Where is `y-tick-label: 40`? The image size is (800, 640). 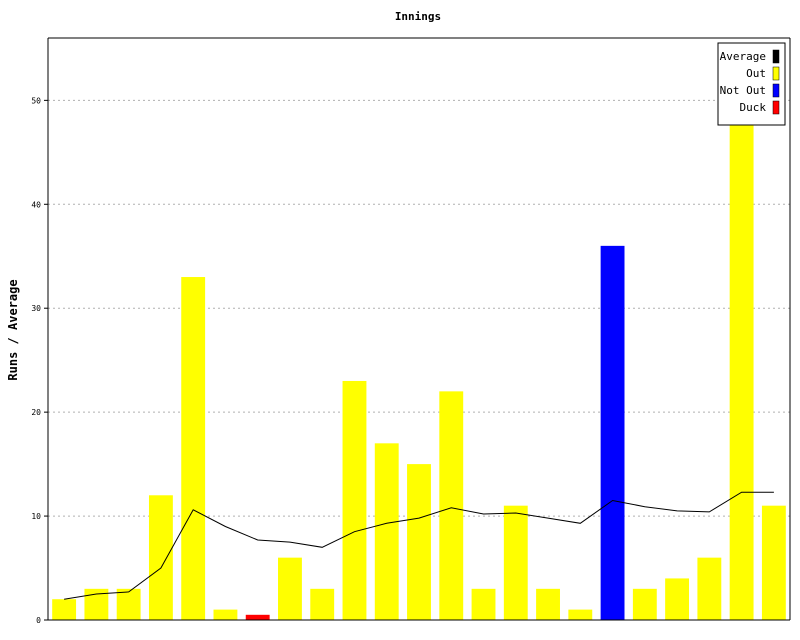
y-tick-label: 40 is located at coordinates (36, 204).